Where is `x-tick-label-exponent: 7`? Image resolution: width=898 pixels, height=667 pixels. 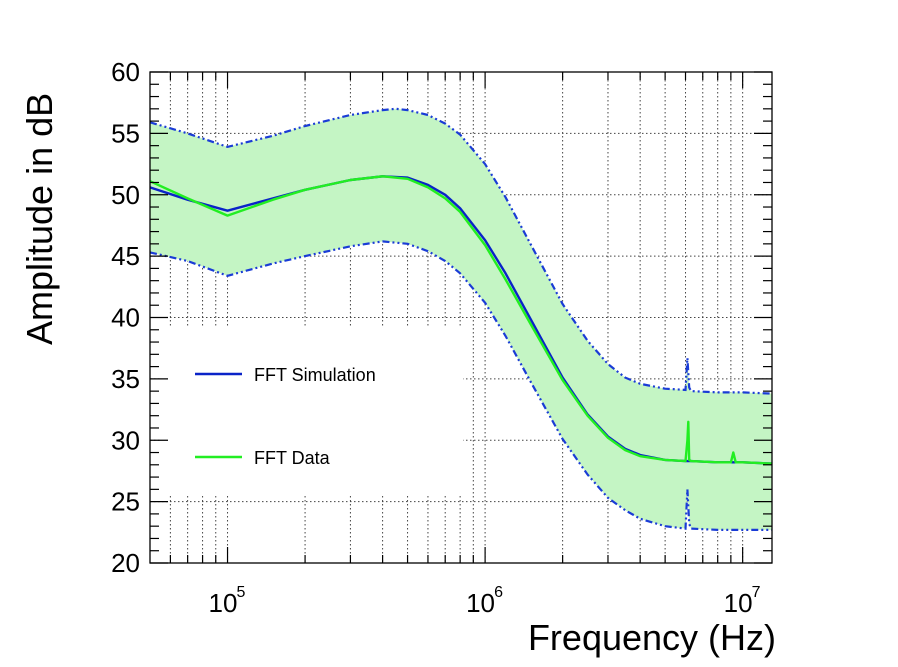 x-tick-label-exponent: 7 is located at coordinates (756, 592).